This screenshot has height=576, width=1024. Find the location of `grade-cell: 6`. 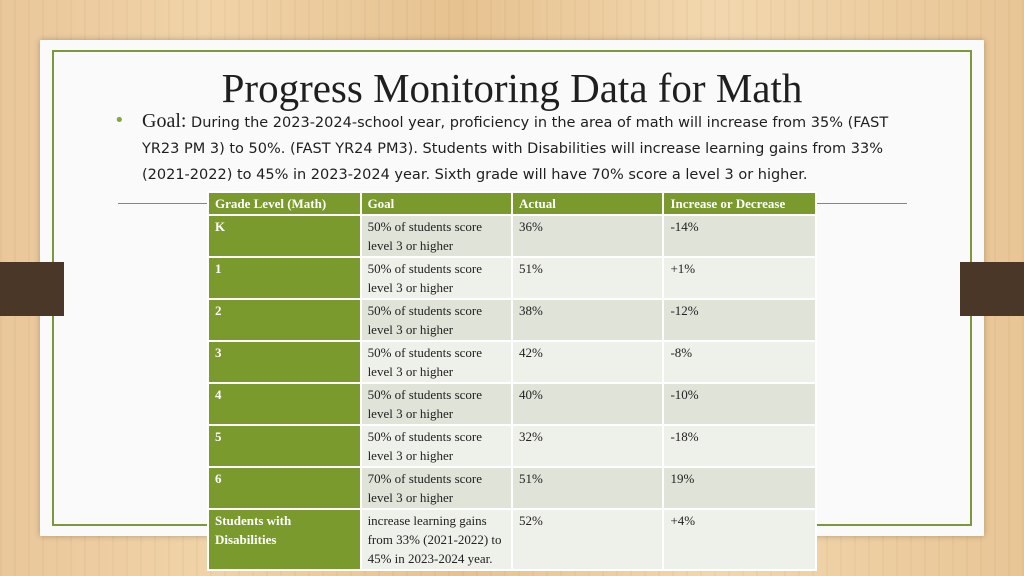

grade-cell: 6 is located at coordinates (284, 488).